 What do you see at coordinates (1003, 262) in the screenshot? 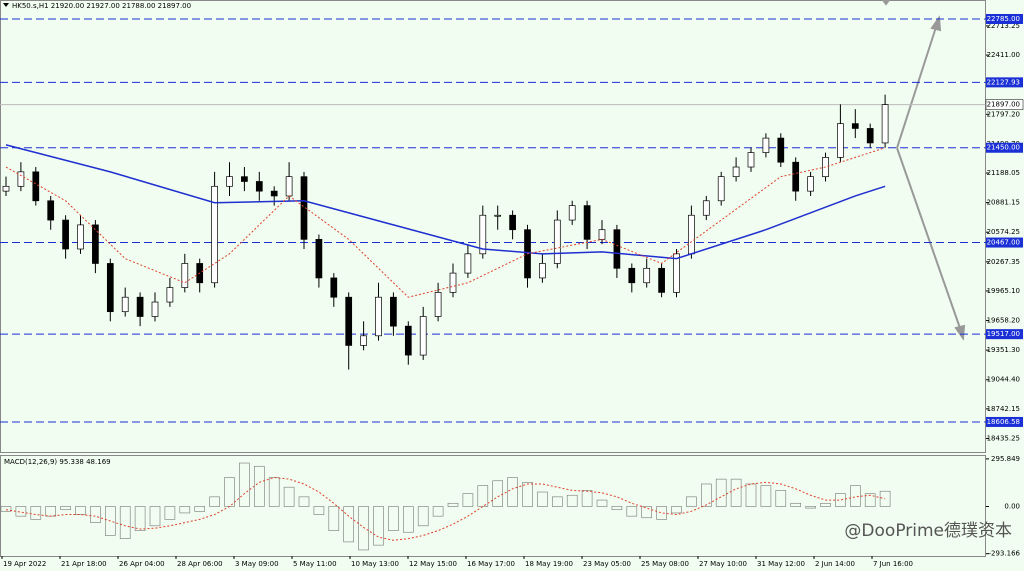
I see `y-tick-label: 20267.35` at bounding box center [1003, 262].